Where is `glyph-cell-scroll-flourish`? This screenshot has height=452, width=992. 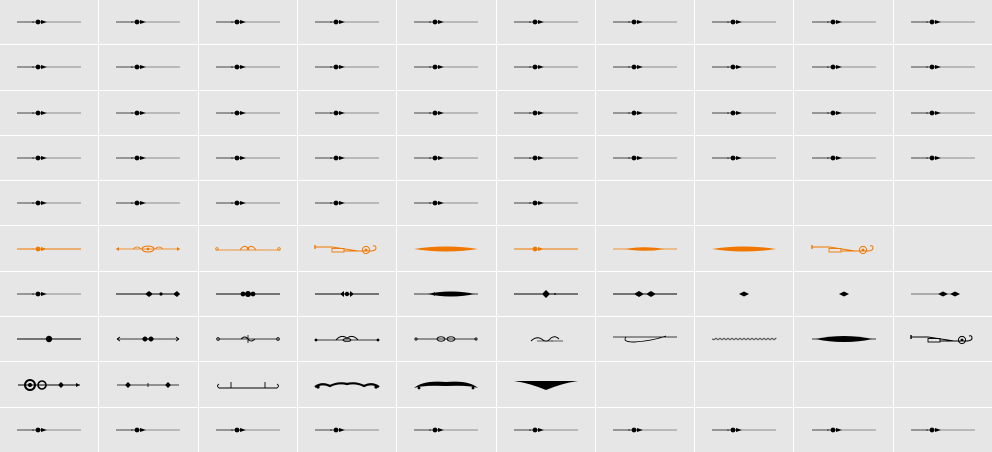 glyph-cell-scroll-flourish is located at coordinates (148, 339).